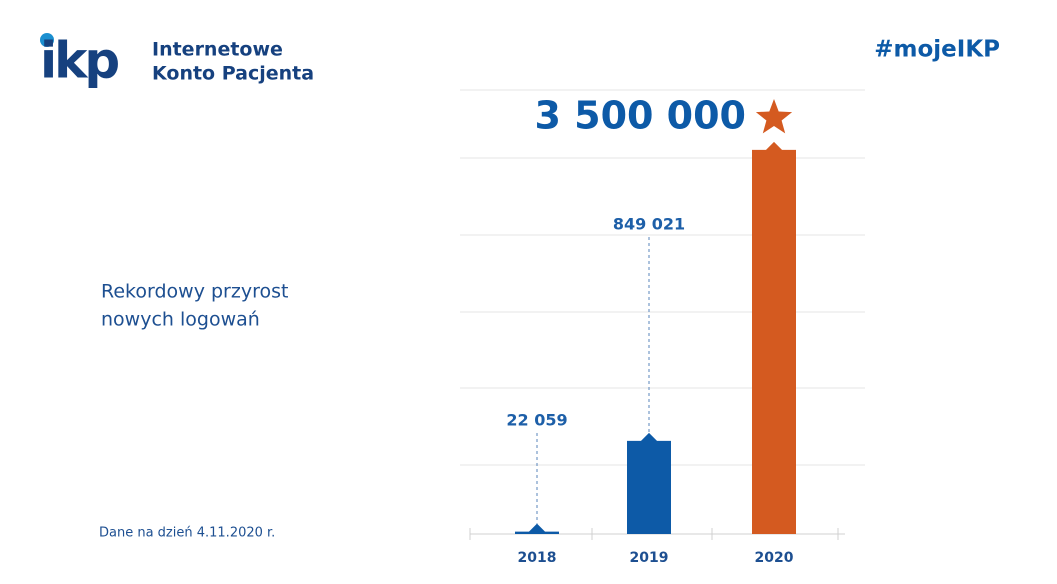 This screenshot has height=584, width=1057. What do you see at coordinates (180, 320) in the screenshot?
I see `chart-title: nowych logowań` at bounding box center [180, 320].